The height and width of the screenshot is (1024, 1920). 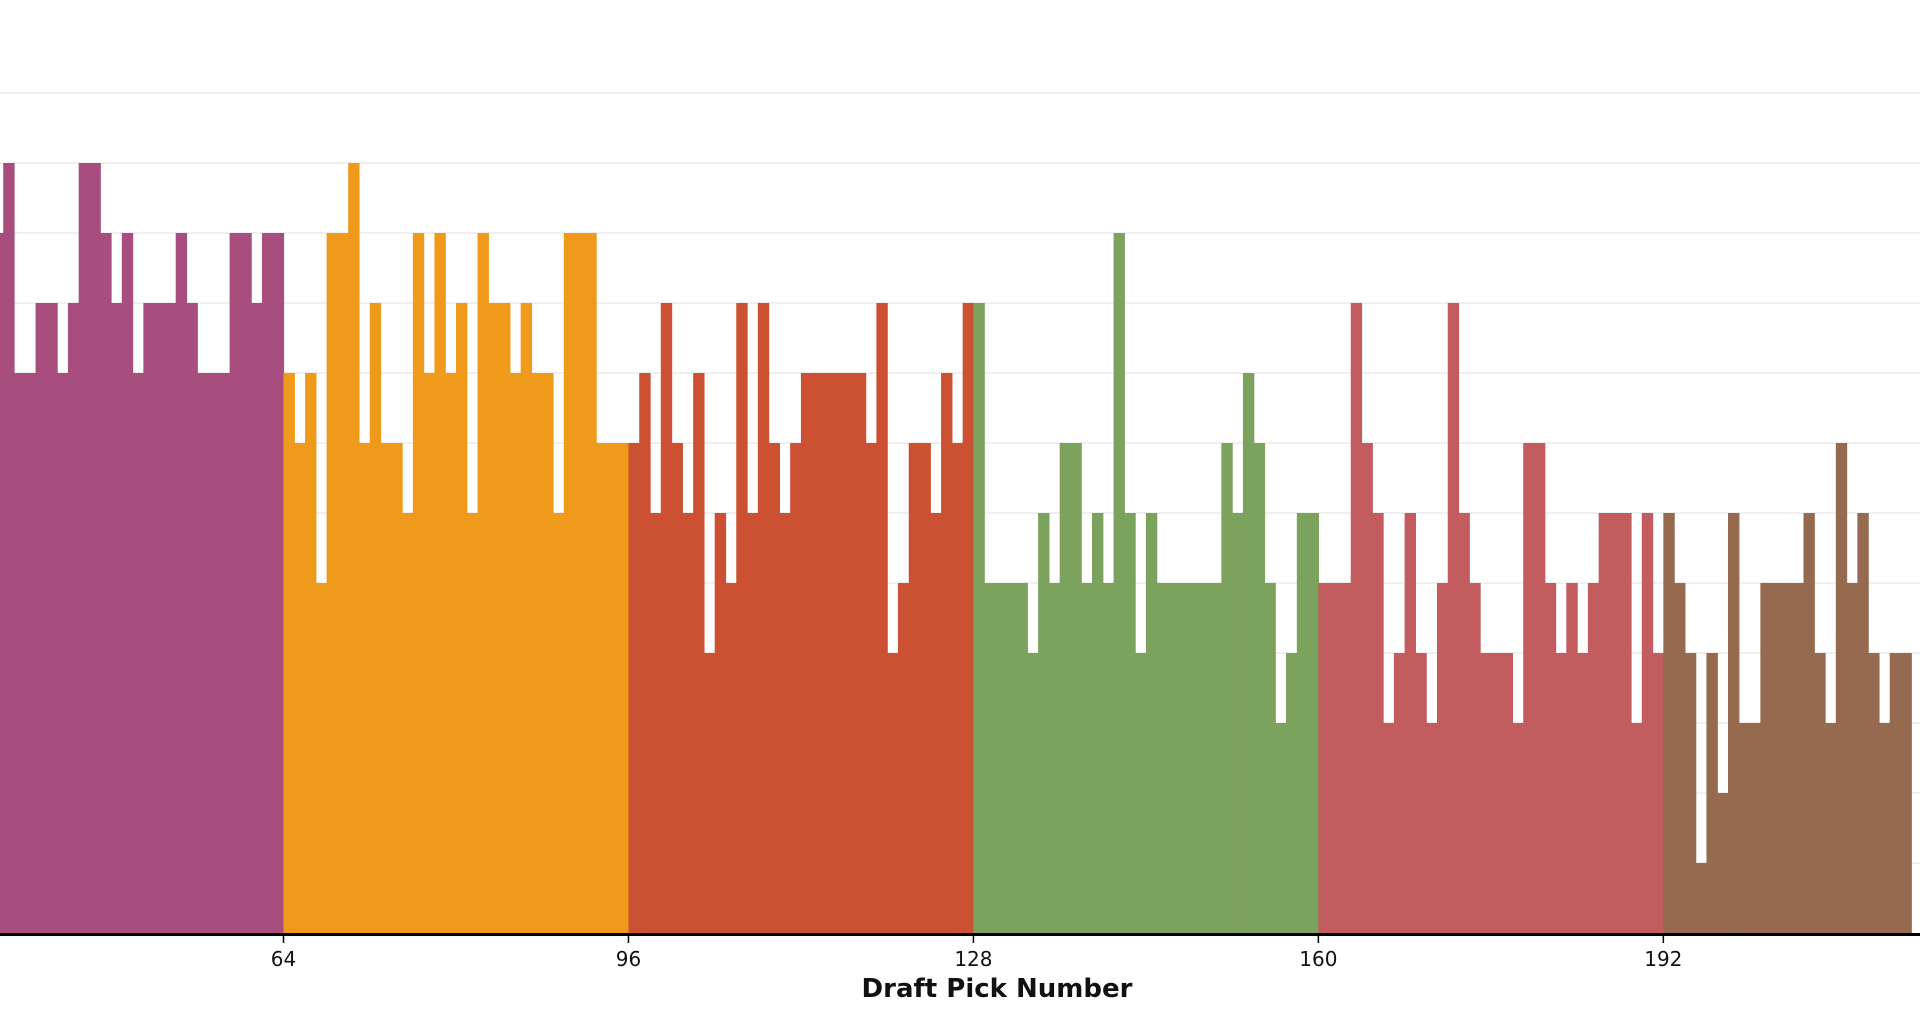 What do you see at coordinates (628, 959) in the screenshot?
I see `x-tick-label: 96` at bounding box center [628, 959].